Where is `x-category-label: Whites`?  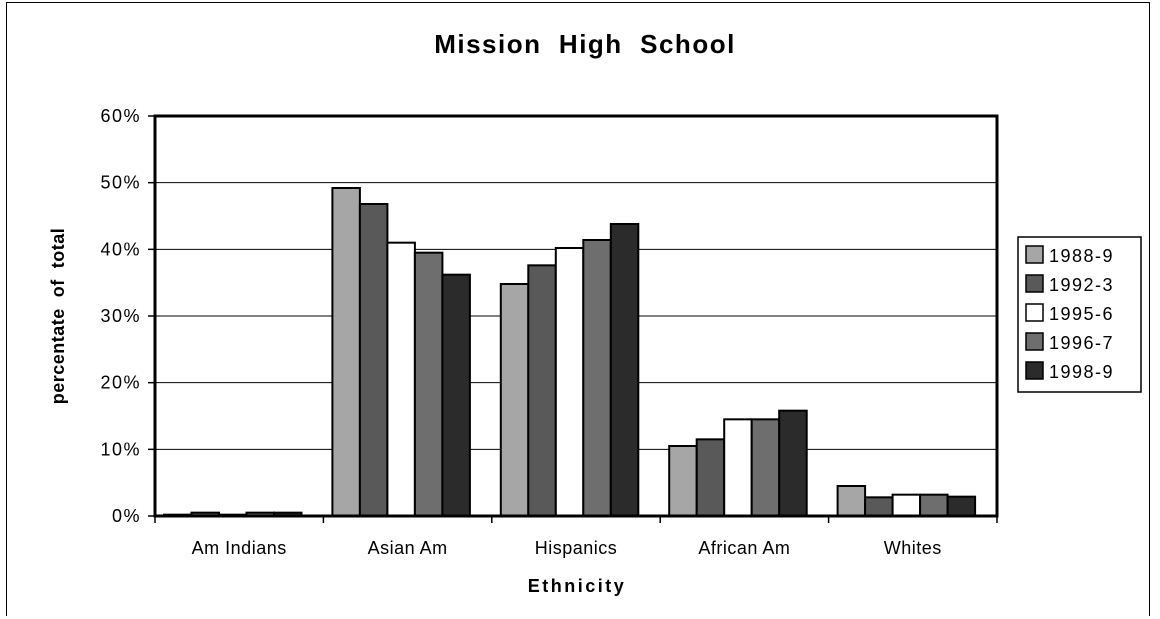
x-category-label: Whites is located at coordinates (913, 548).